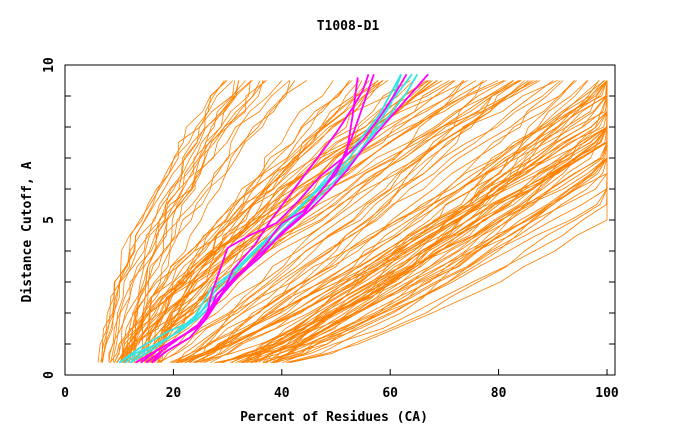 The width and height of the screenshot is (680, 440). I want to click on x-tick-label: 0, so click(65, 393).